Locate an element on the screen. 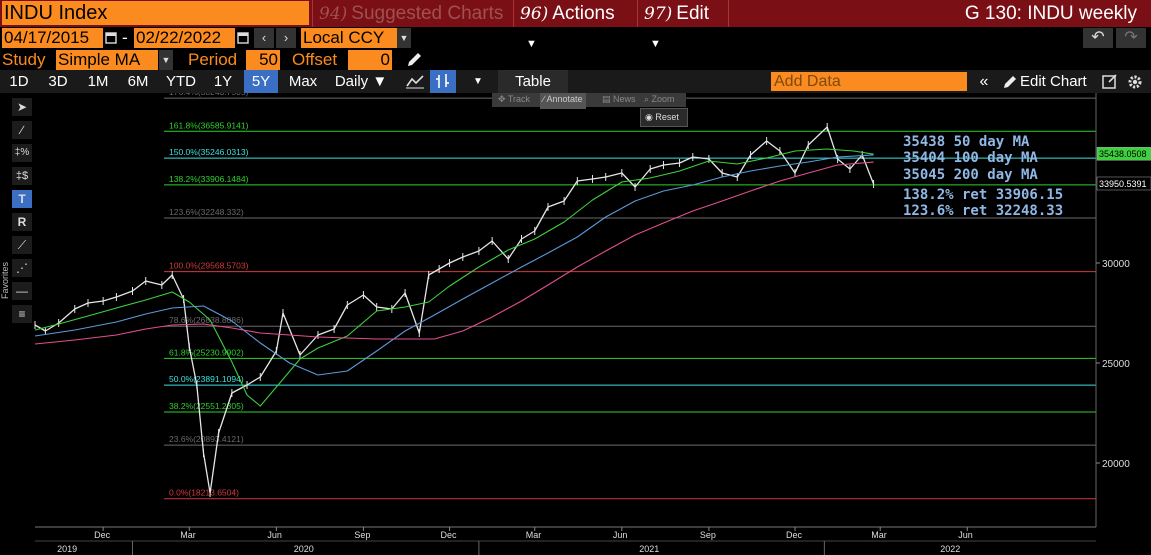 The image size is (1151, 555). line-chart-icon is located at coordinates (415, 81).